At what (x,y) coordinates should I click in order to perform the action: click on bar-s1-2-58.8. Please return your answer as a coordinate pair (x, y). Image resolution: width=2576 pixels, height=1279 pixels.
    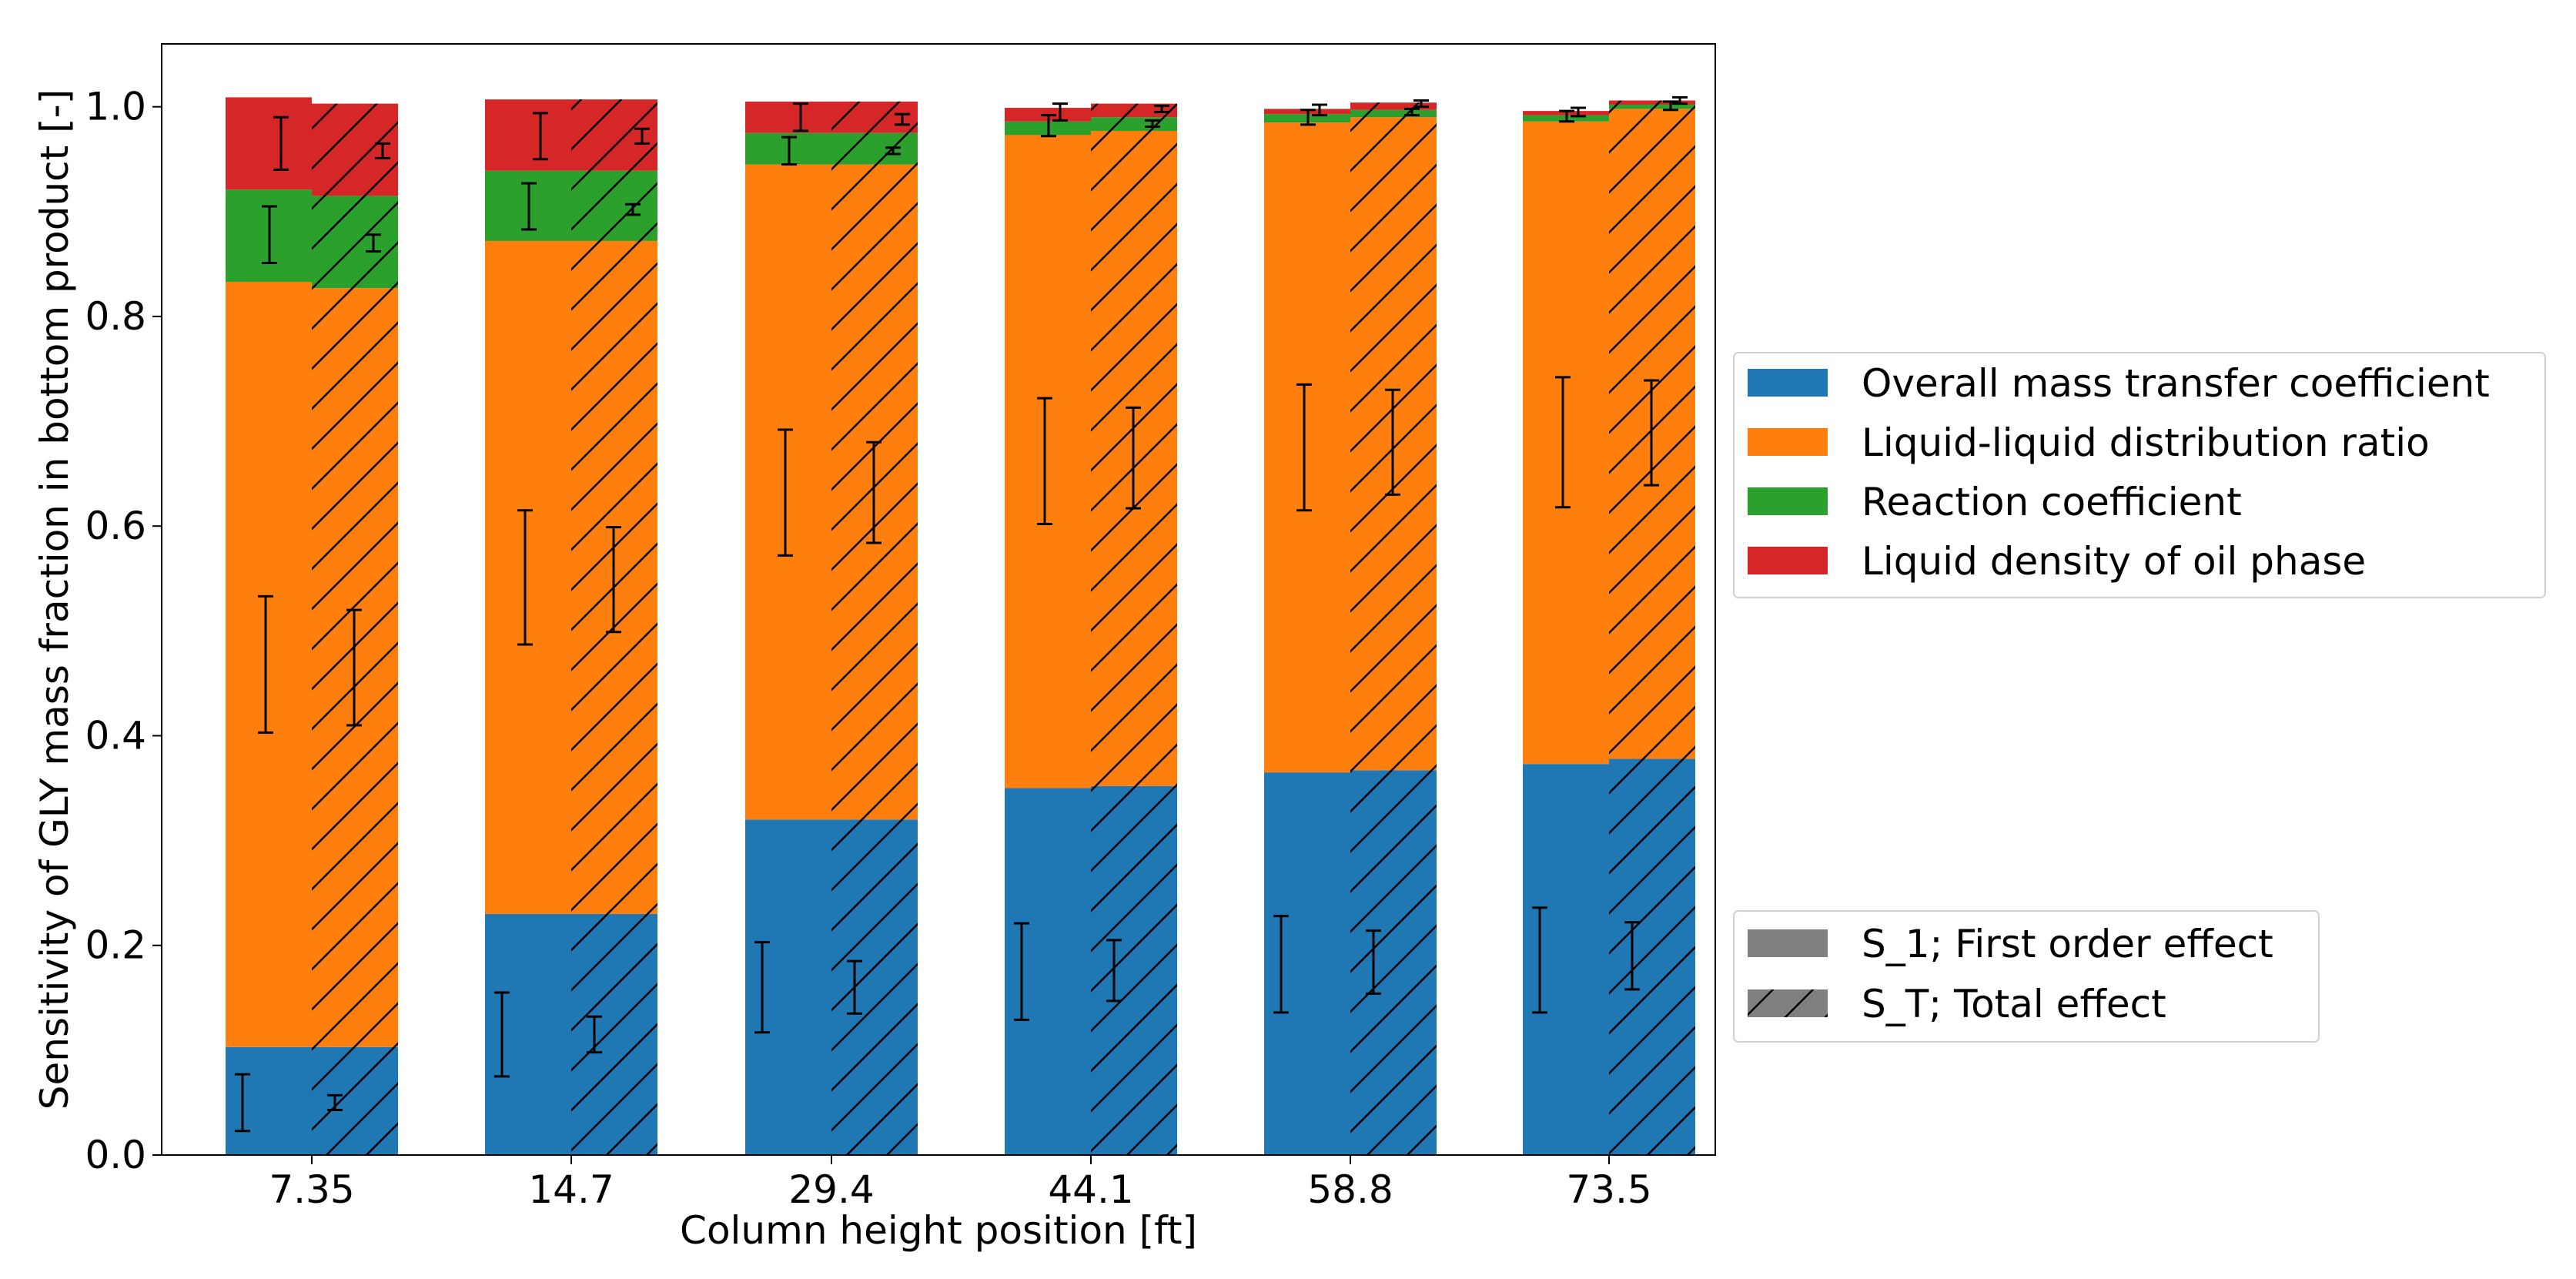
    Looking at the image, I should click on (1307, 447).